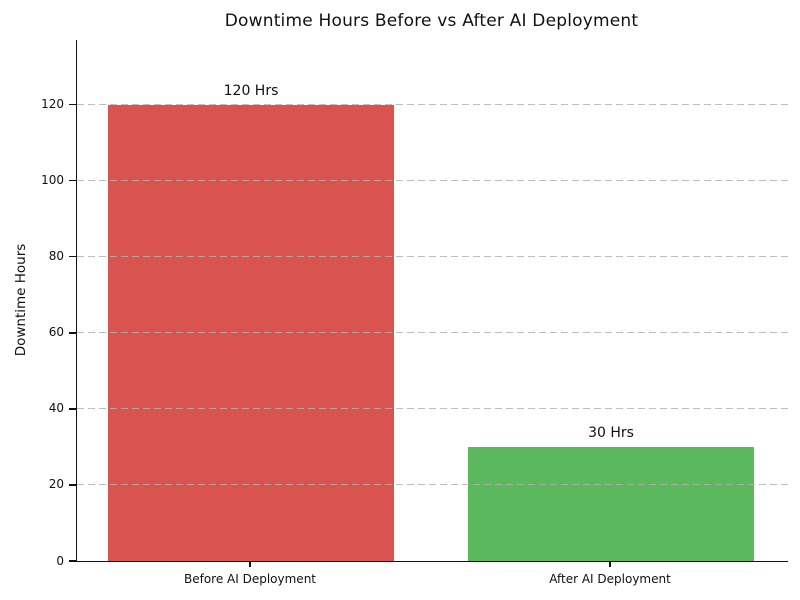  What do you see at coordinates (52, 180) in the screenshot?
I see `y-tick-label-100: 100` at bounding box center [52, 180].